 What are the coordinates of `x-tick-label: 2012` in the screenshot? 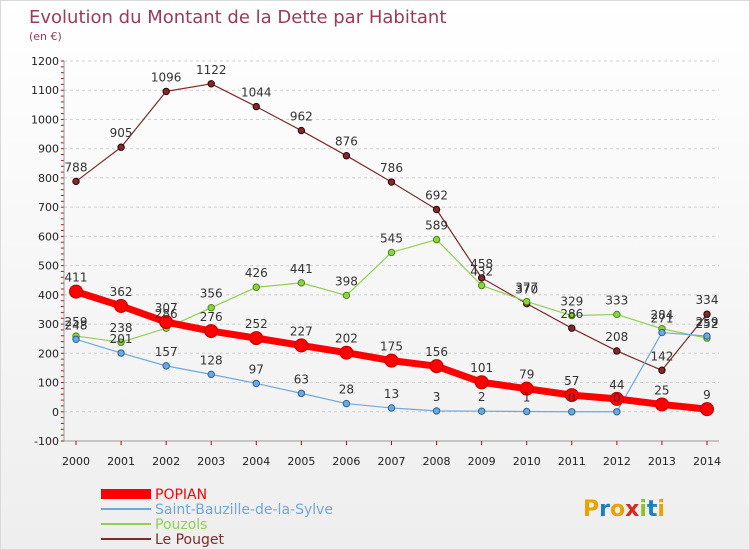 It's located at (617, 461).